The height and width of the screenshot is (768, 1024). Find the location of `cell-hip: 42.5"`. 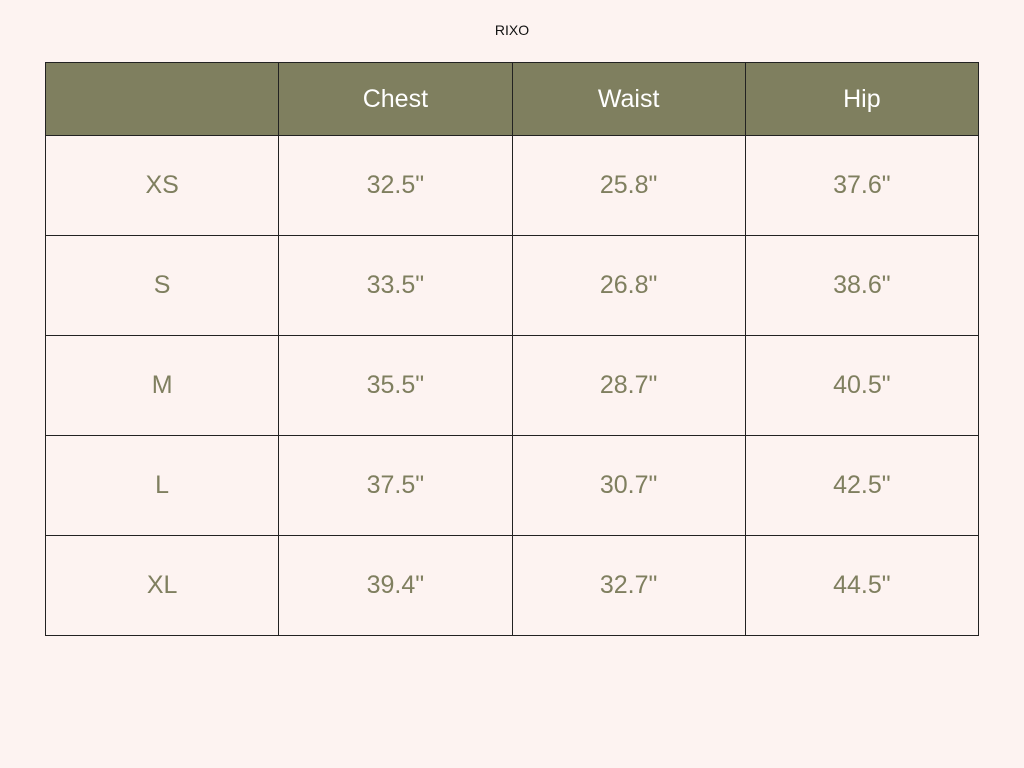

cell-hip: 42.5" is located at coordinates (862, 485).